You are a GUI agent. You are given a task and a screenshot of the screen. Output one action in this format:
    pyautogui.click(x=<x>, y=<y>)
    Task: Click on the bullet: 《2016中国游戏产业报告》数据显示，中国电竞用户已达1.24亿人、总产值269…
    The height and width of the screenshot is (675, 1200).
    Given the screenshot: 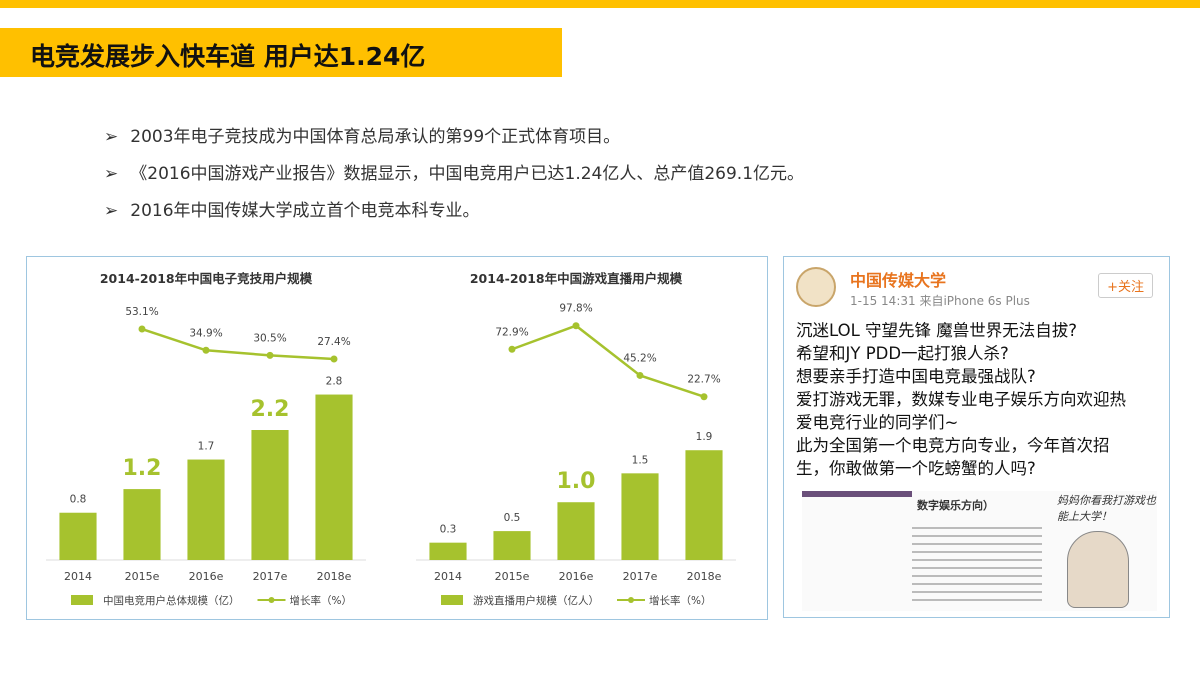 What is the action you would take?
    pyautogui.click(x=454, y=179)
    